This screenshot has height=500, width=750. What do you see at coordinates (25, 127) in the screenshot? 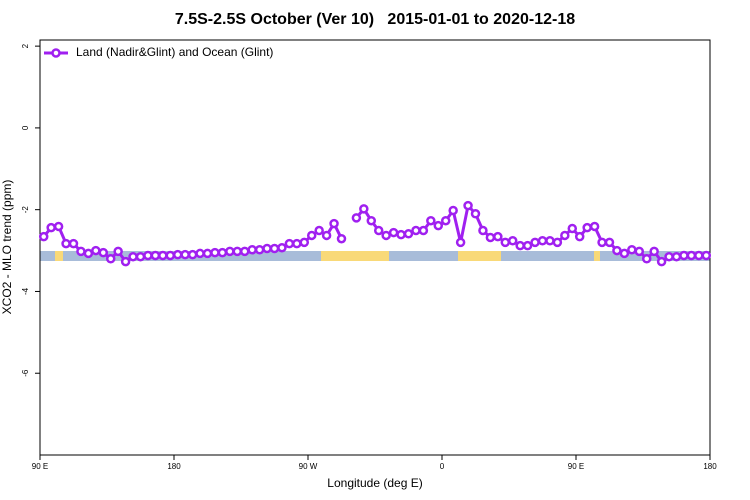
I see `y-tick-label: 0` at bounding box center [25, 127].